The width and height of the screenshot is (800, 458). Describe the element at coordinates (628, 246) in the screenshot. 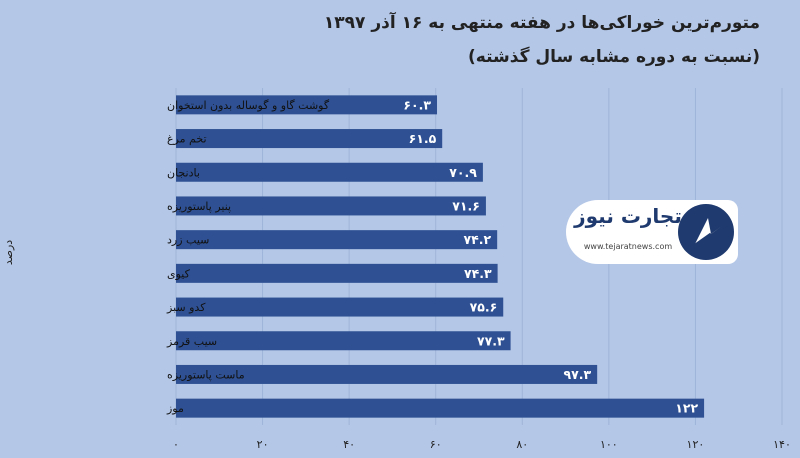

I see `logo-url: www.tejaratnews.com` at that location.